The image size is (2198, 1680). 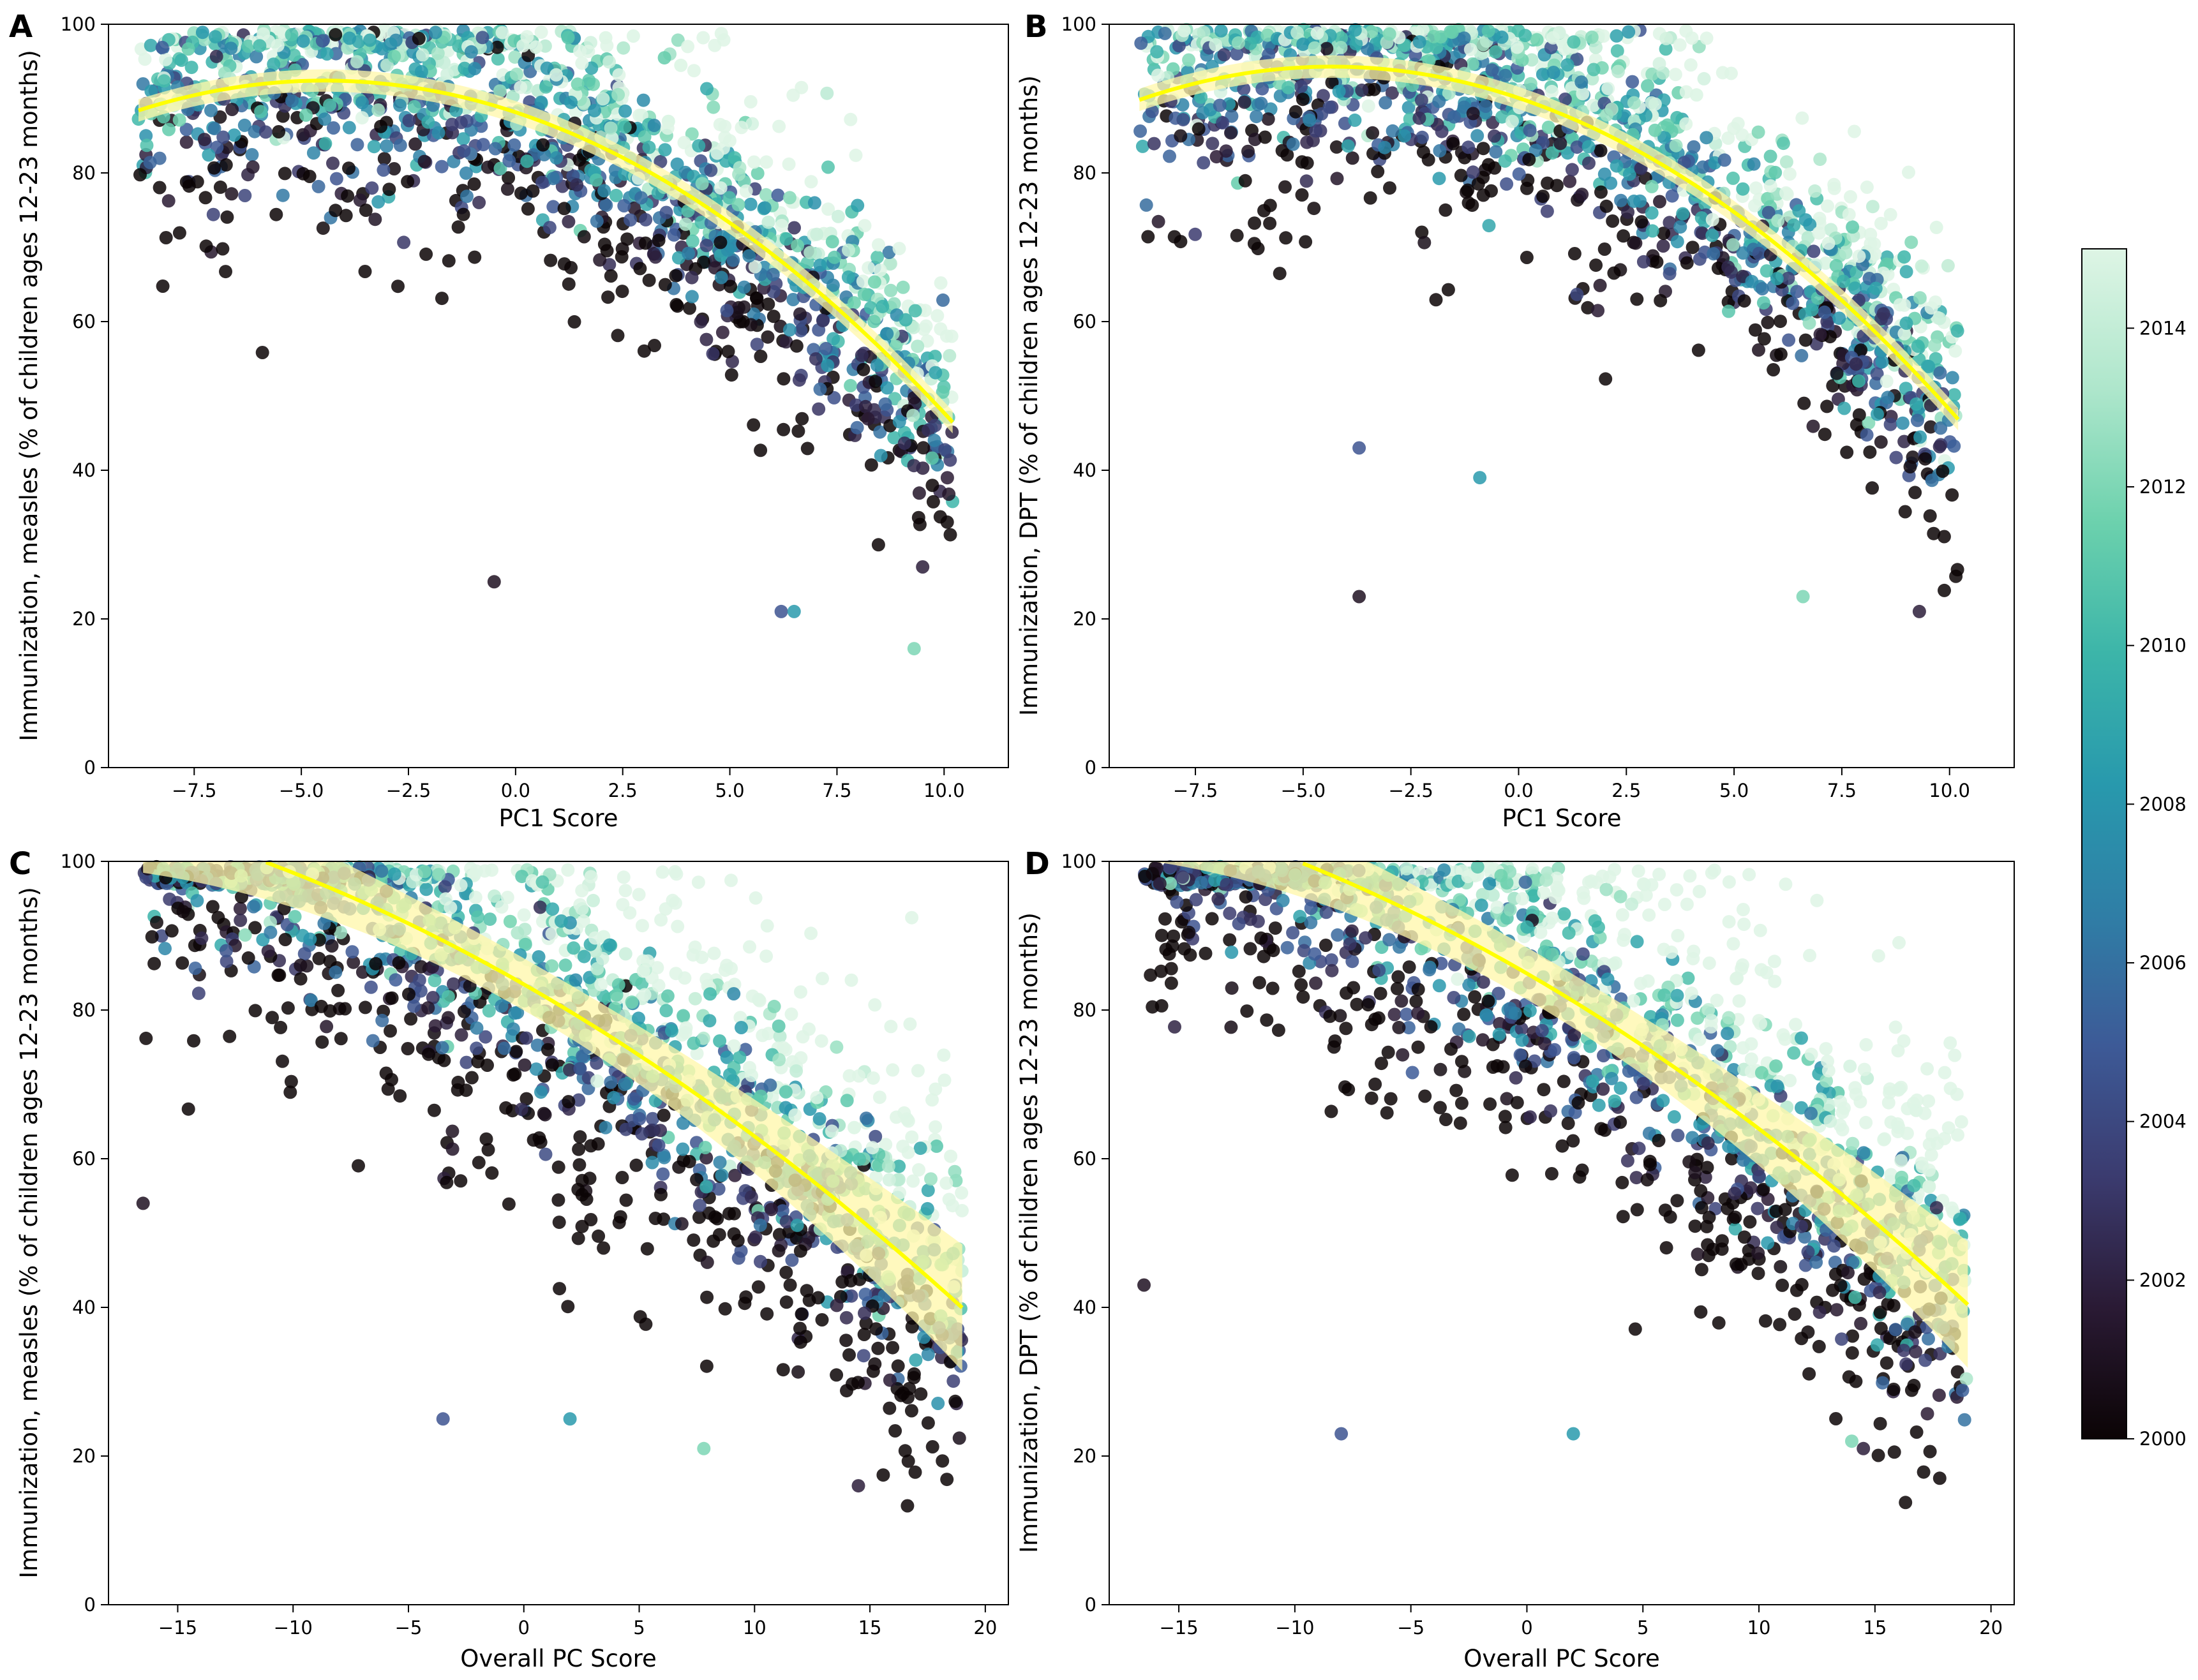 What do you see at coordinates (84, 321) in the screenshot?
I see `y-tick-label: 60` at bounding box center [84, 321].